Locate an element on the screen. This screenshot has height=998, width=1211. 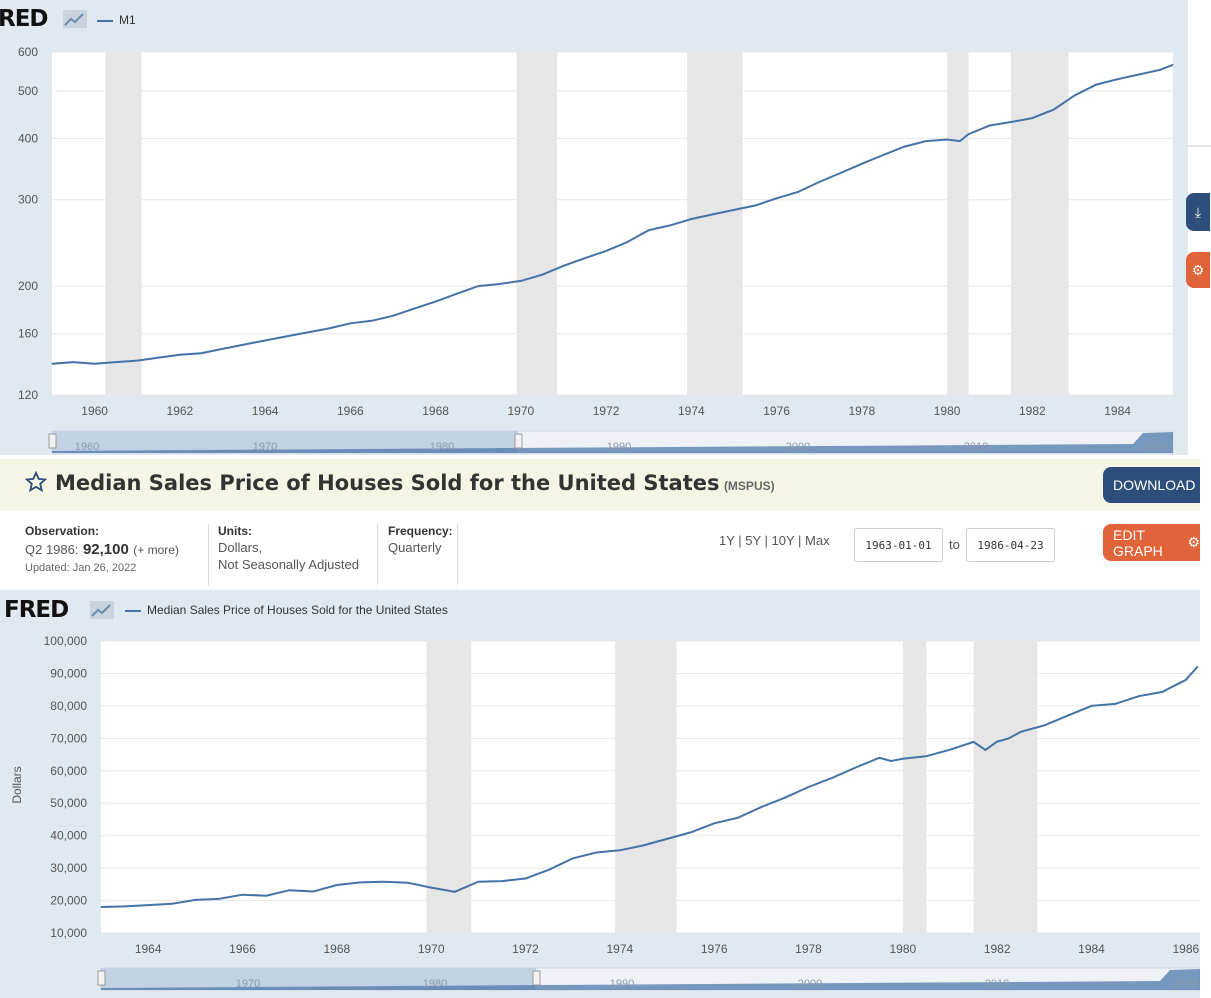
x-tick-label: 1976 is located at coordinates (776, 411).